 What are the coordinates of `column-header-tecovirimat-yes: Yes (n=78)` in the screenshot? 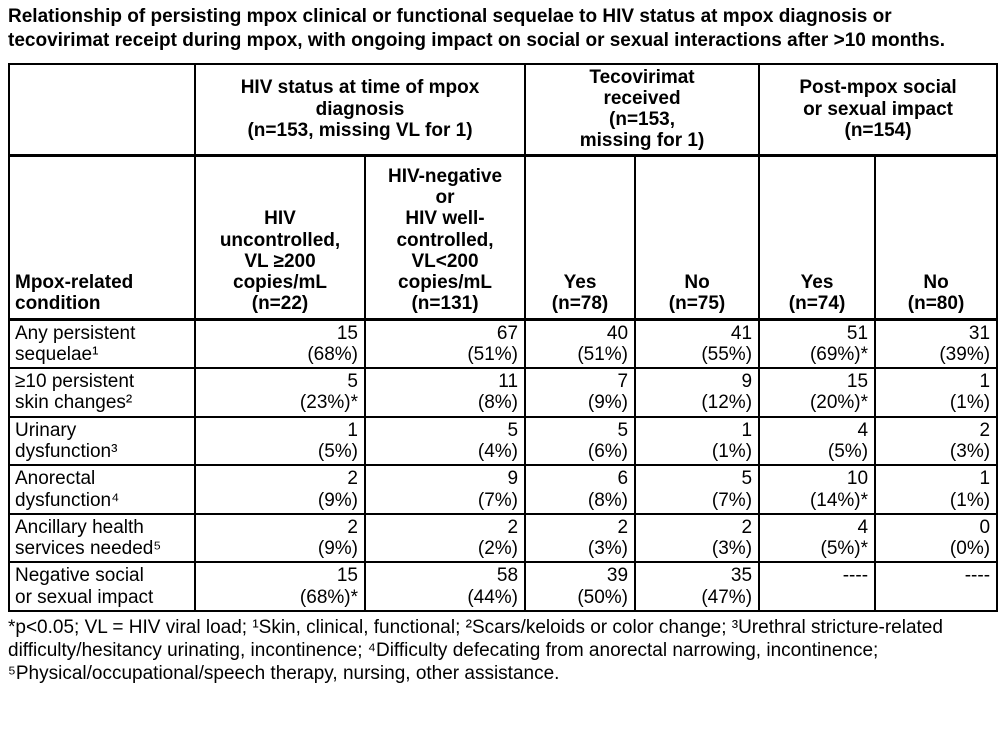 It's located at (580, 237).